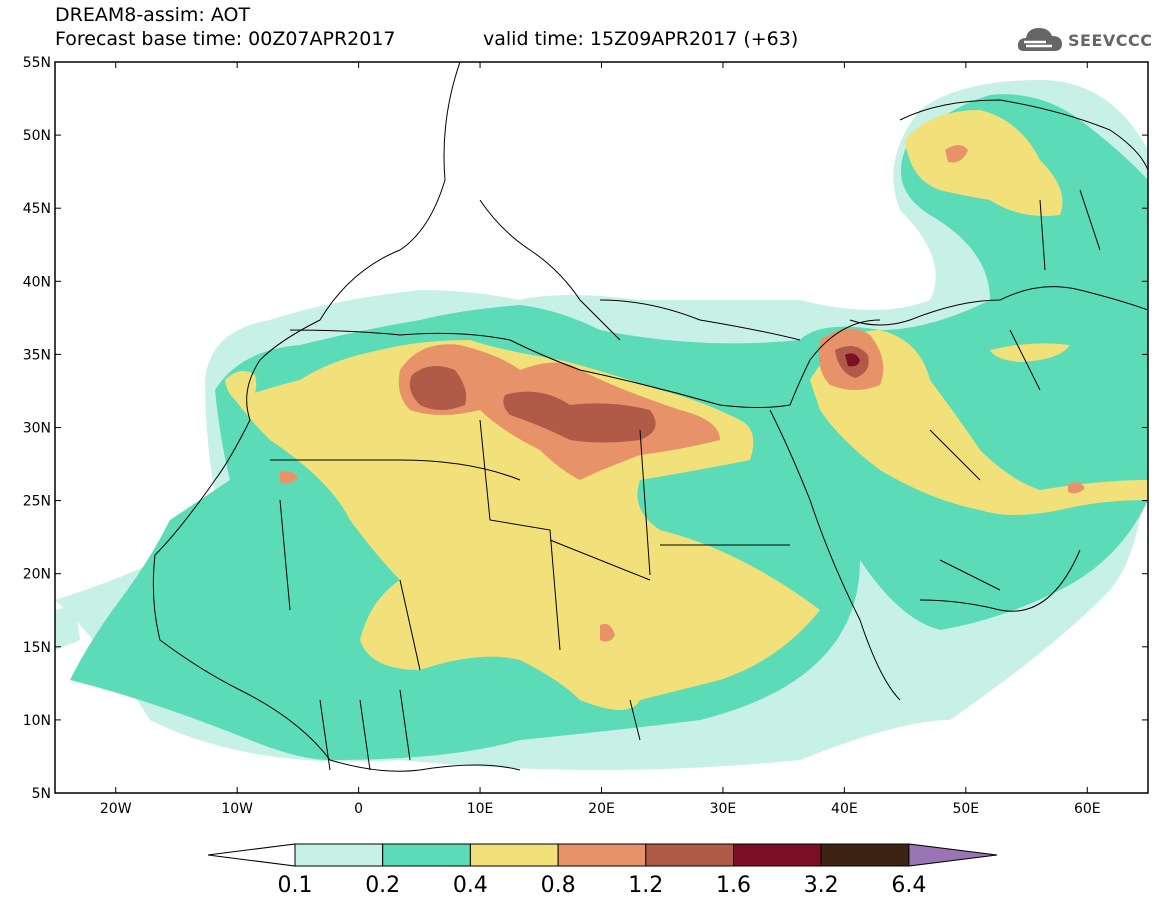 Image resolution: width=1165 pixels, height=905 pixels. What do you see at coordinates (37, 721) in the screenshot?
I see `lat-label: 10N` at bounding box center [37, 721].